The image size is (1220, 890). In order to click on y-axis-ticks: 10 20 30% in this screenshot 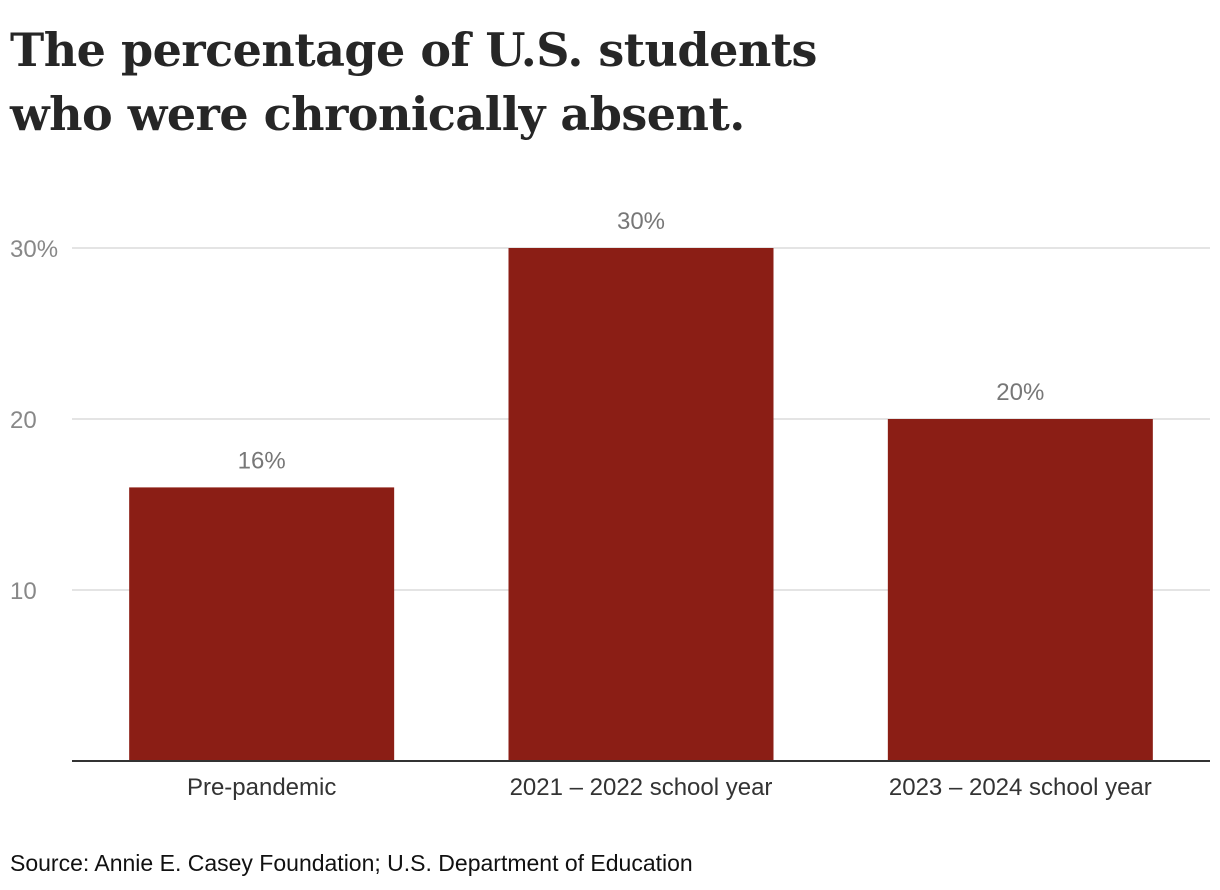, I will do `click(34, 420)`.